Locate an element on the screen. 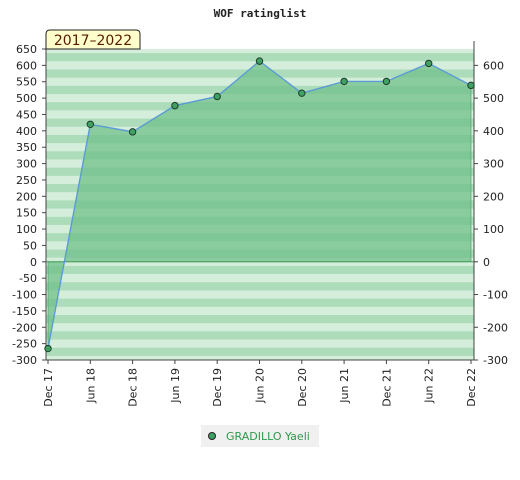  legend-series-name: GRADILLO Yaeli is located at coordinates (268, 436).